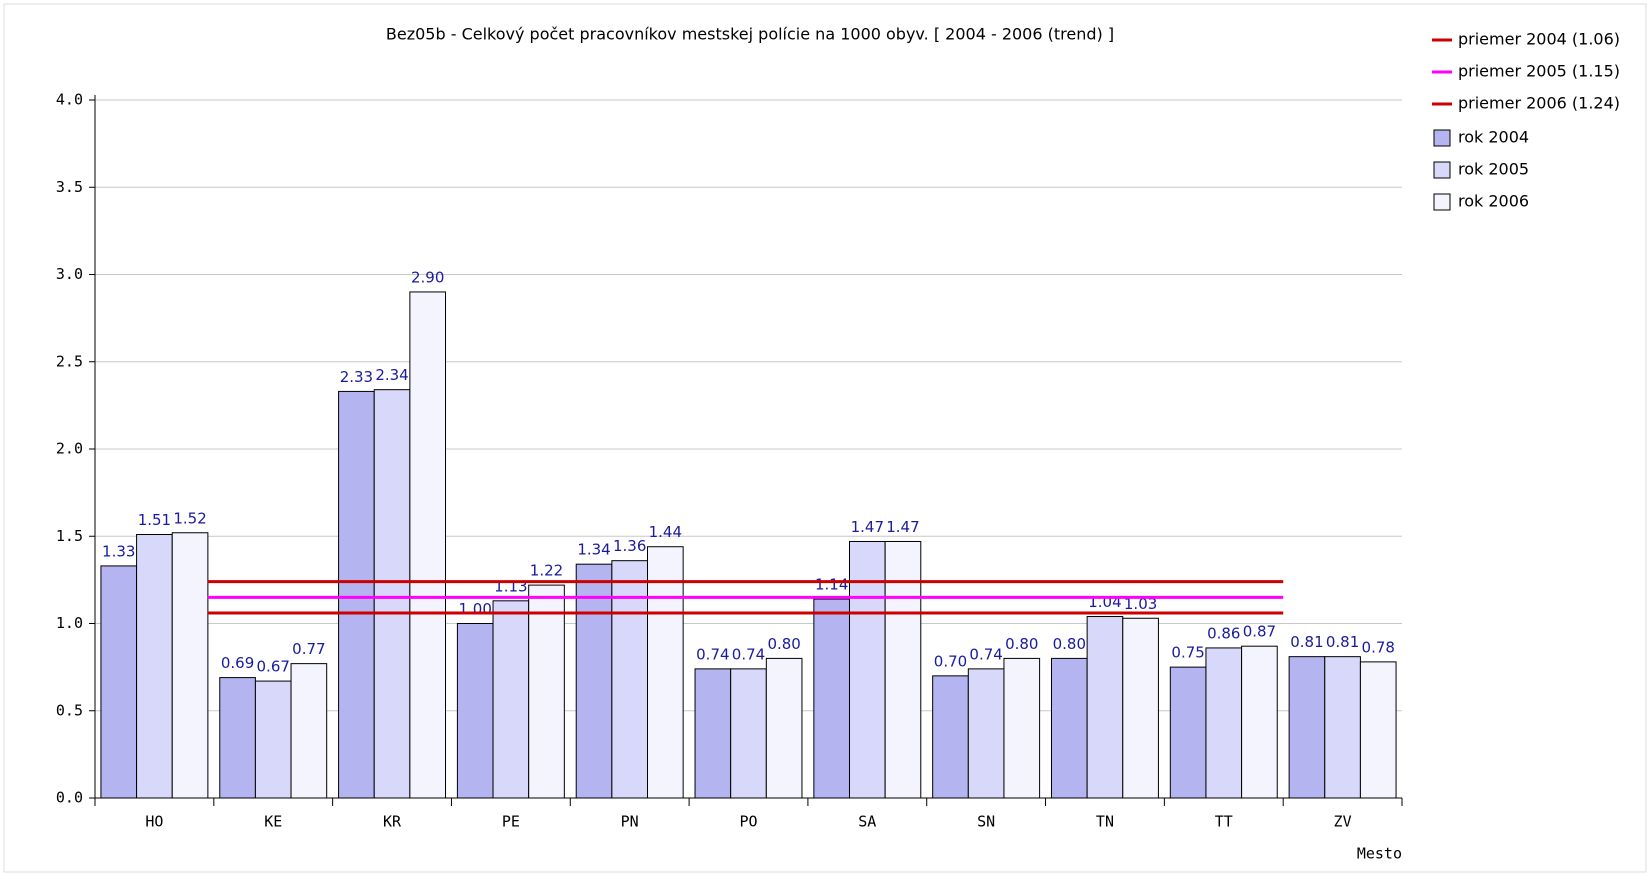 Image resolution: width=1650 pixels, height=876 pixels. Describe the element at coordinates (511, 822) in the screenshot. I see `x-tick-label: PE` at that location.